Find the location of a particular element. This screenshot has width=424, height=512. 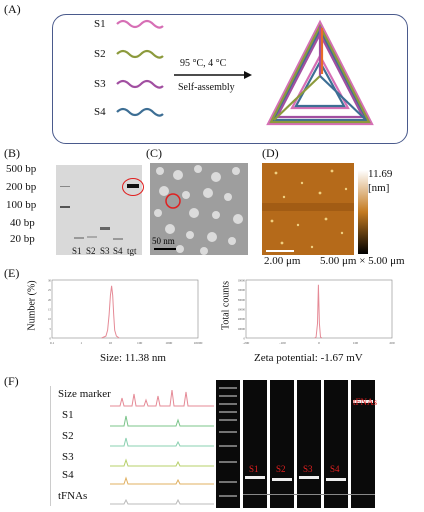

capillary-label-tfnas: tFNAs is located at coordinates (365, 402).